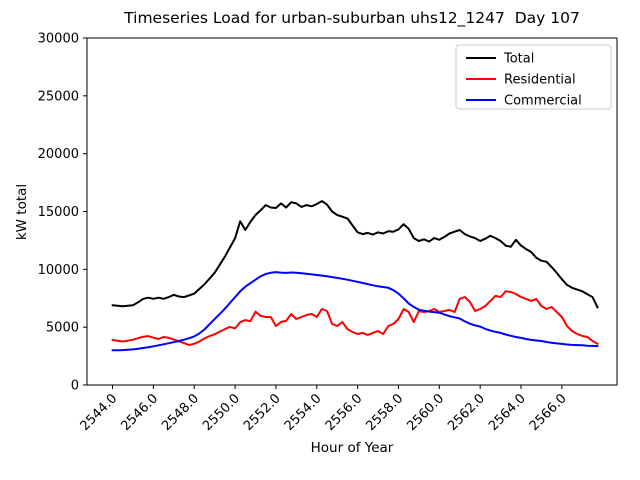  What do you see at coordinates (58, 39) in the screenshot?
I see `y-tick-label: 30000` at bounding box center [58, 39].